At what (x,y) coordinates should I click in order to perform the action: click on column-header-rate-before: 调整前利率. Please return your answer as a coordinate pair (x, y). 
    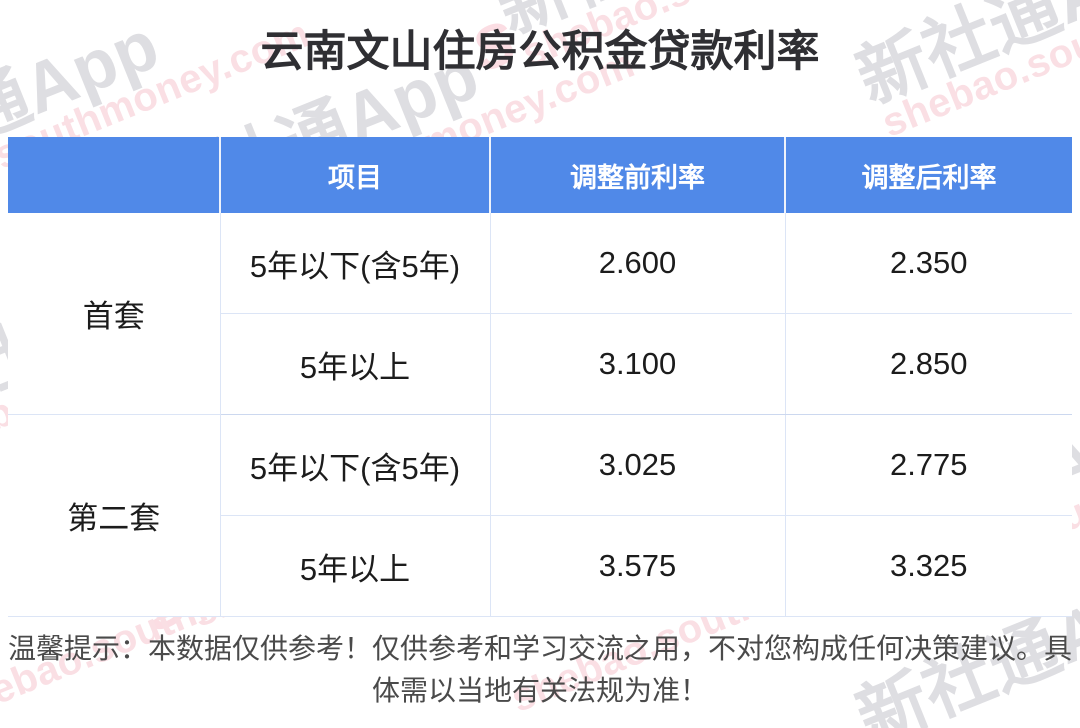
    Looking at the image, I should click on (638, 175).